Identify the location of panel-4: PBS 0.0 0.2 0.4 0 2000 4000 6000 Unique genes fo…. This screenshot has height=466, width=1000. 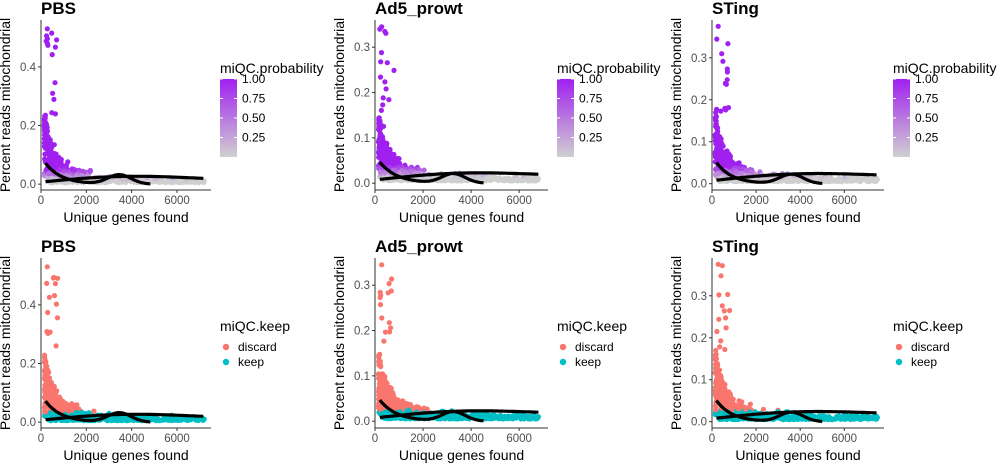
(145, 350).